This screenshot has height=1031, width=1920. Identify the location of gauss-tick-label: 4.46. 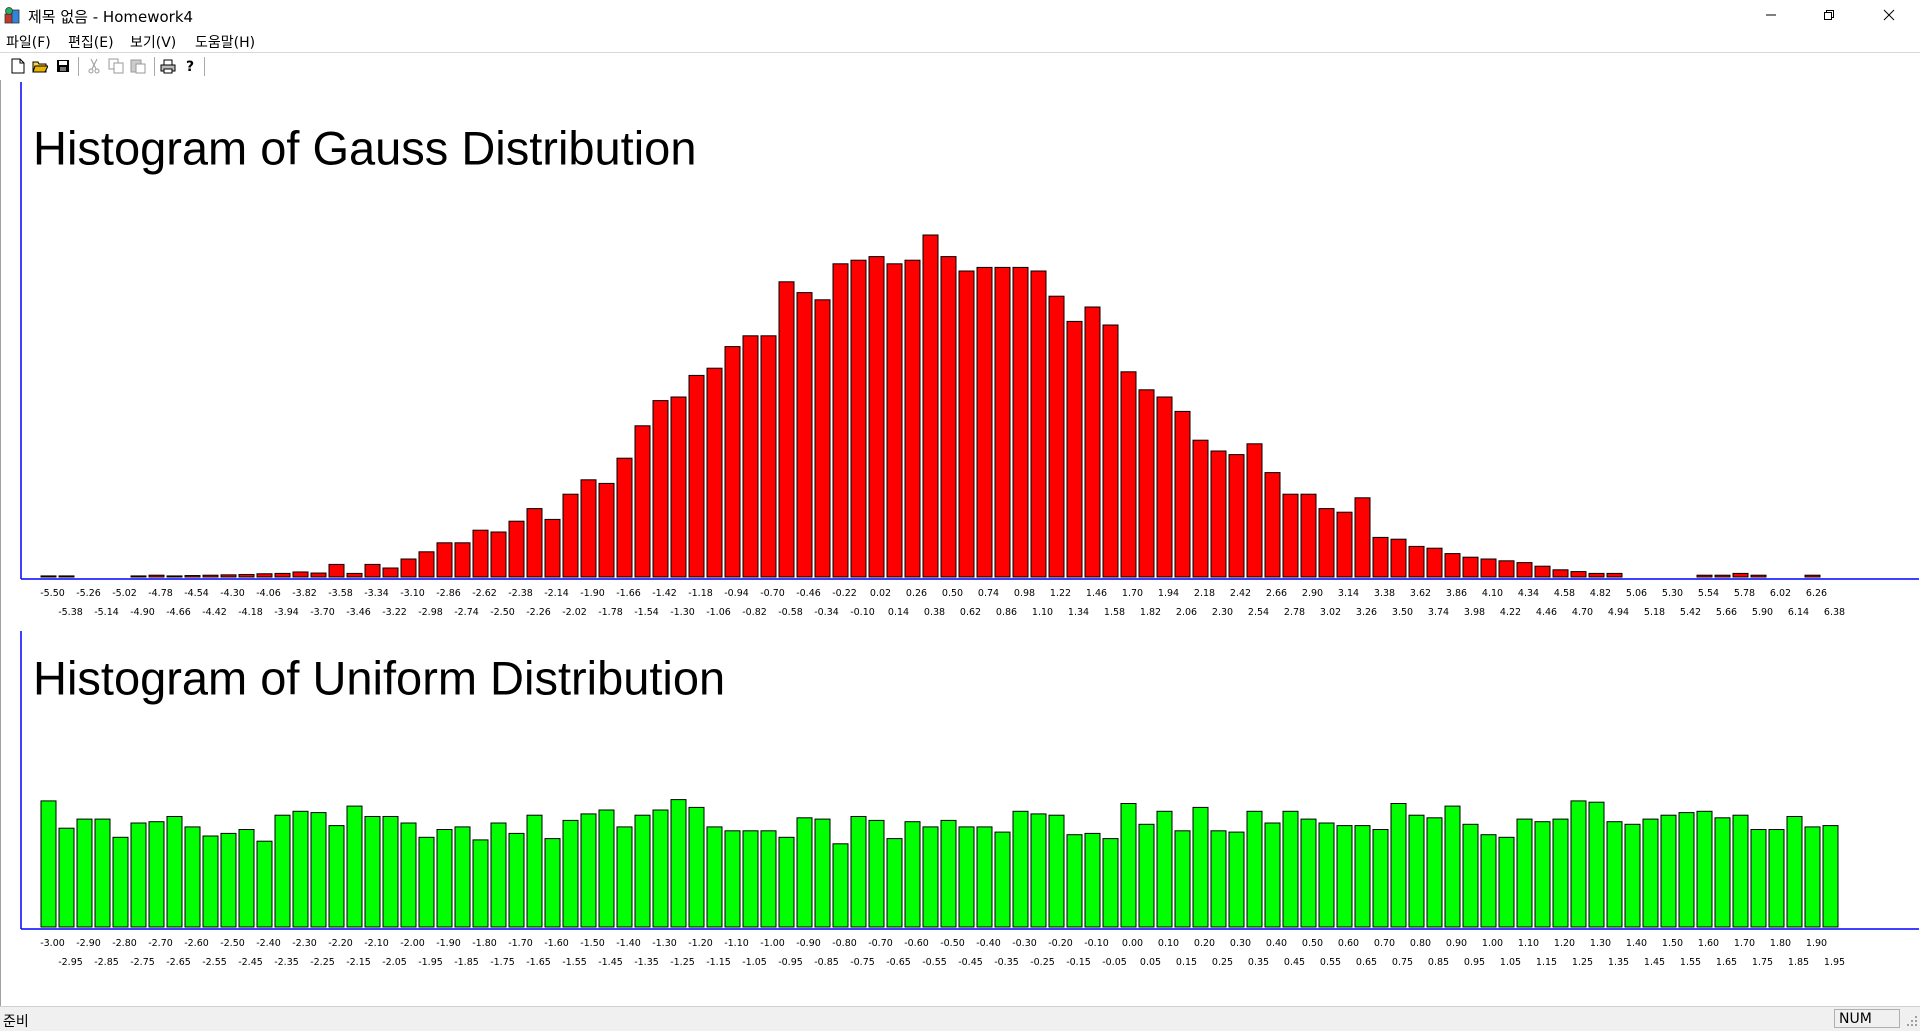
(1546, 612).